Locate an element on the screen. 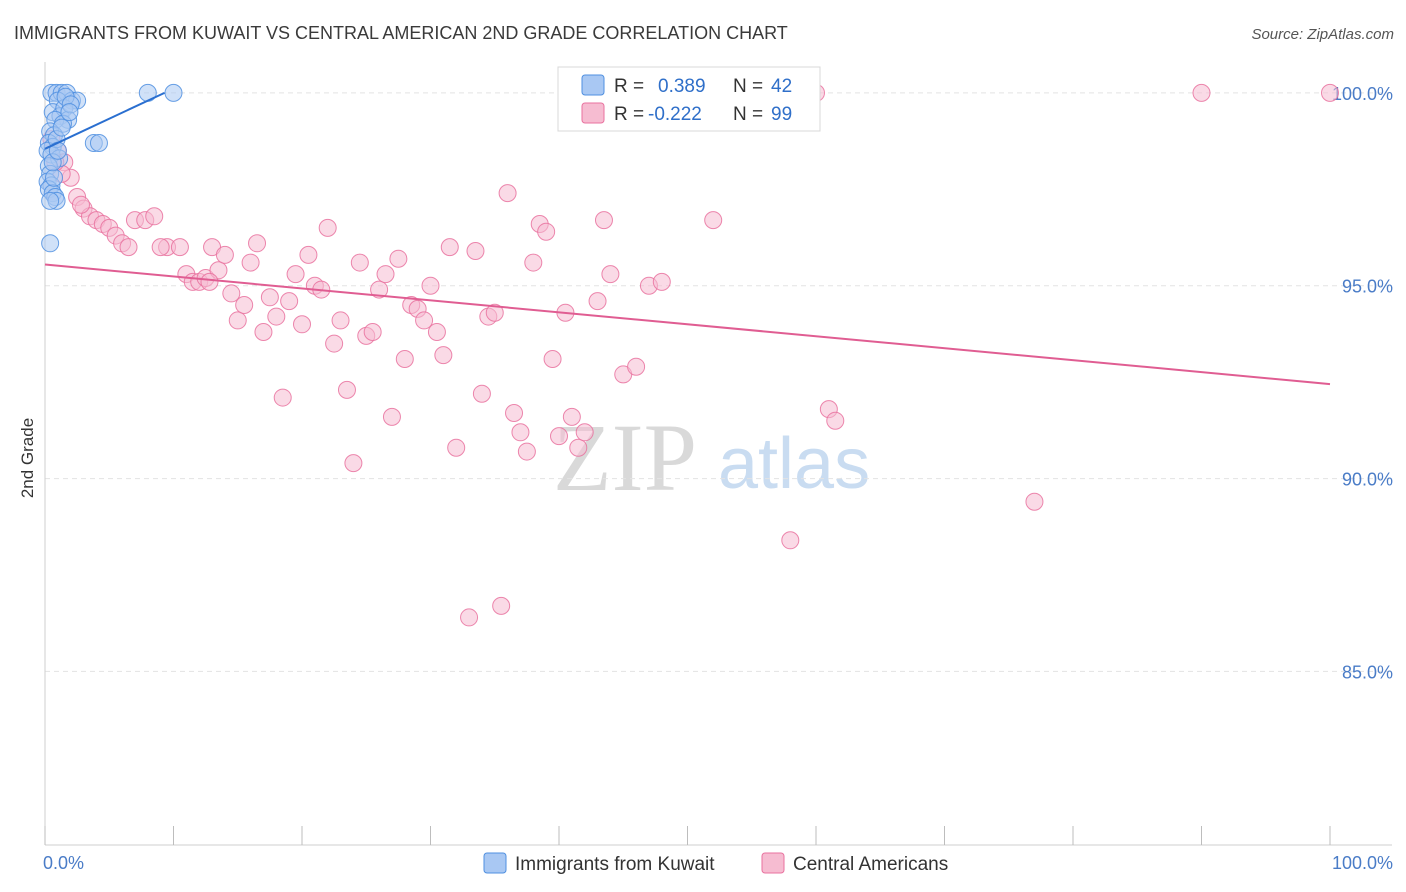 Image resolution: width=1406 pixels, height=892 pixels. legend-r-label-blue: R = is located at coordinates (629, 86).